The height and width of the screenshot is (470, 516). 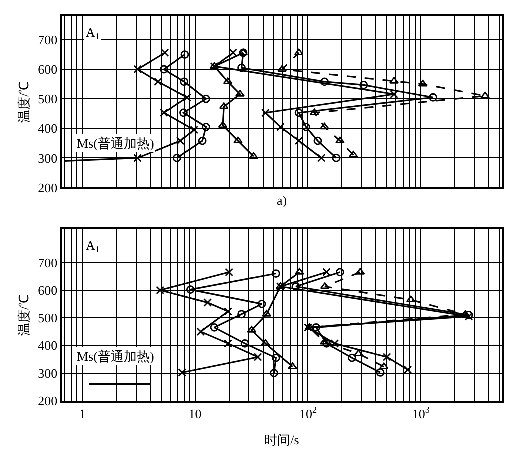 What do you see at coordinates (282, 200) in the screenshot?
I see `text: a)` at bounding box center [282, 200].